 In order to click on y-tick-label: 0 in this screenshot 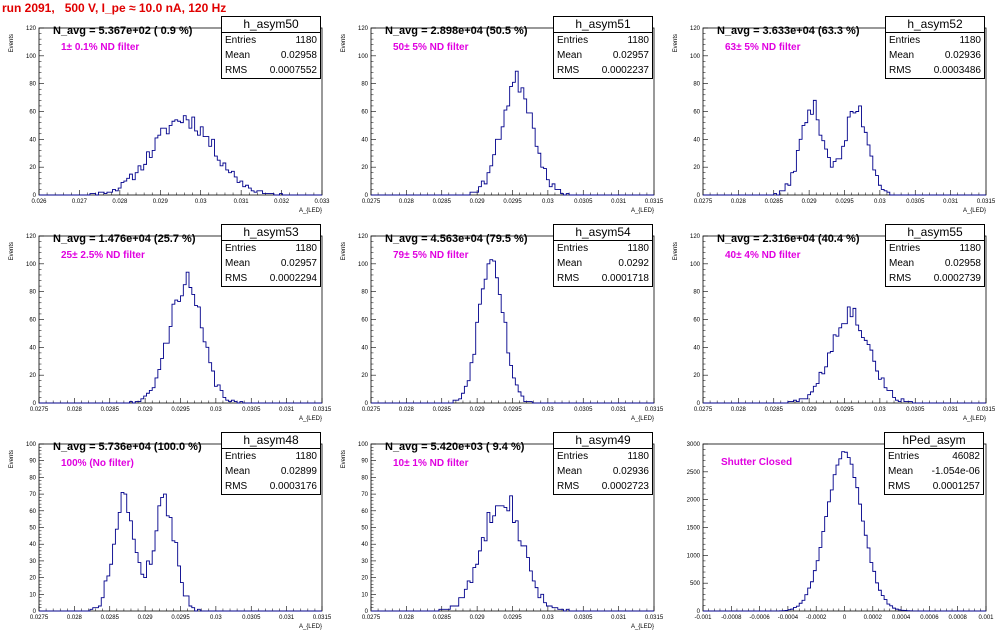, I will do `click(699, 612)`.